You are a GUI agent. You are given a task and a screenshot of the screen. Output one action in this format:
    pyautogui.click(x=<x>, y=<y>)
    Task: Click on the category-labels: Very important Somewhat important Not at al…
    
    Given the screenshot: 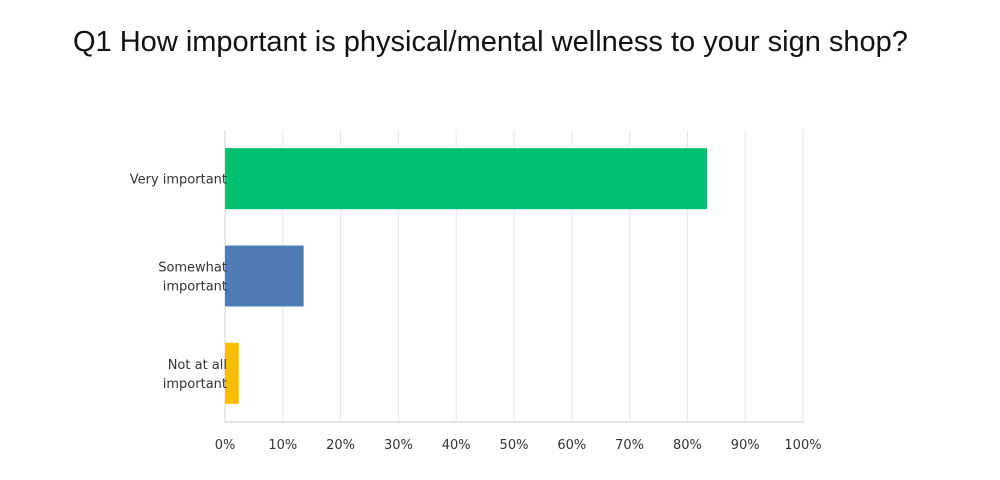 What is the action you would take?
    pyautogui.click(x=178, y=282)
    